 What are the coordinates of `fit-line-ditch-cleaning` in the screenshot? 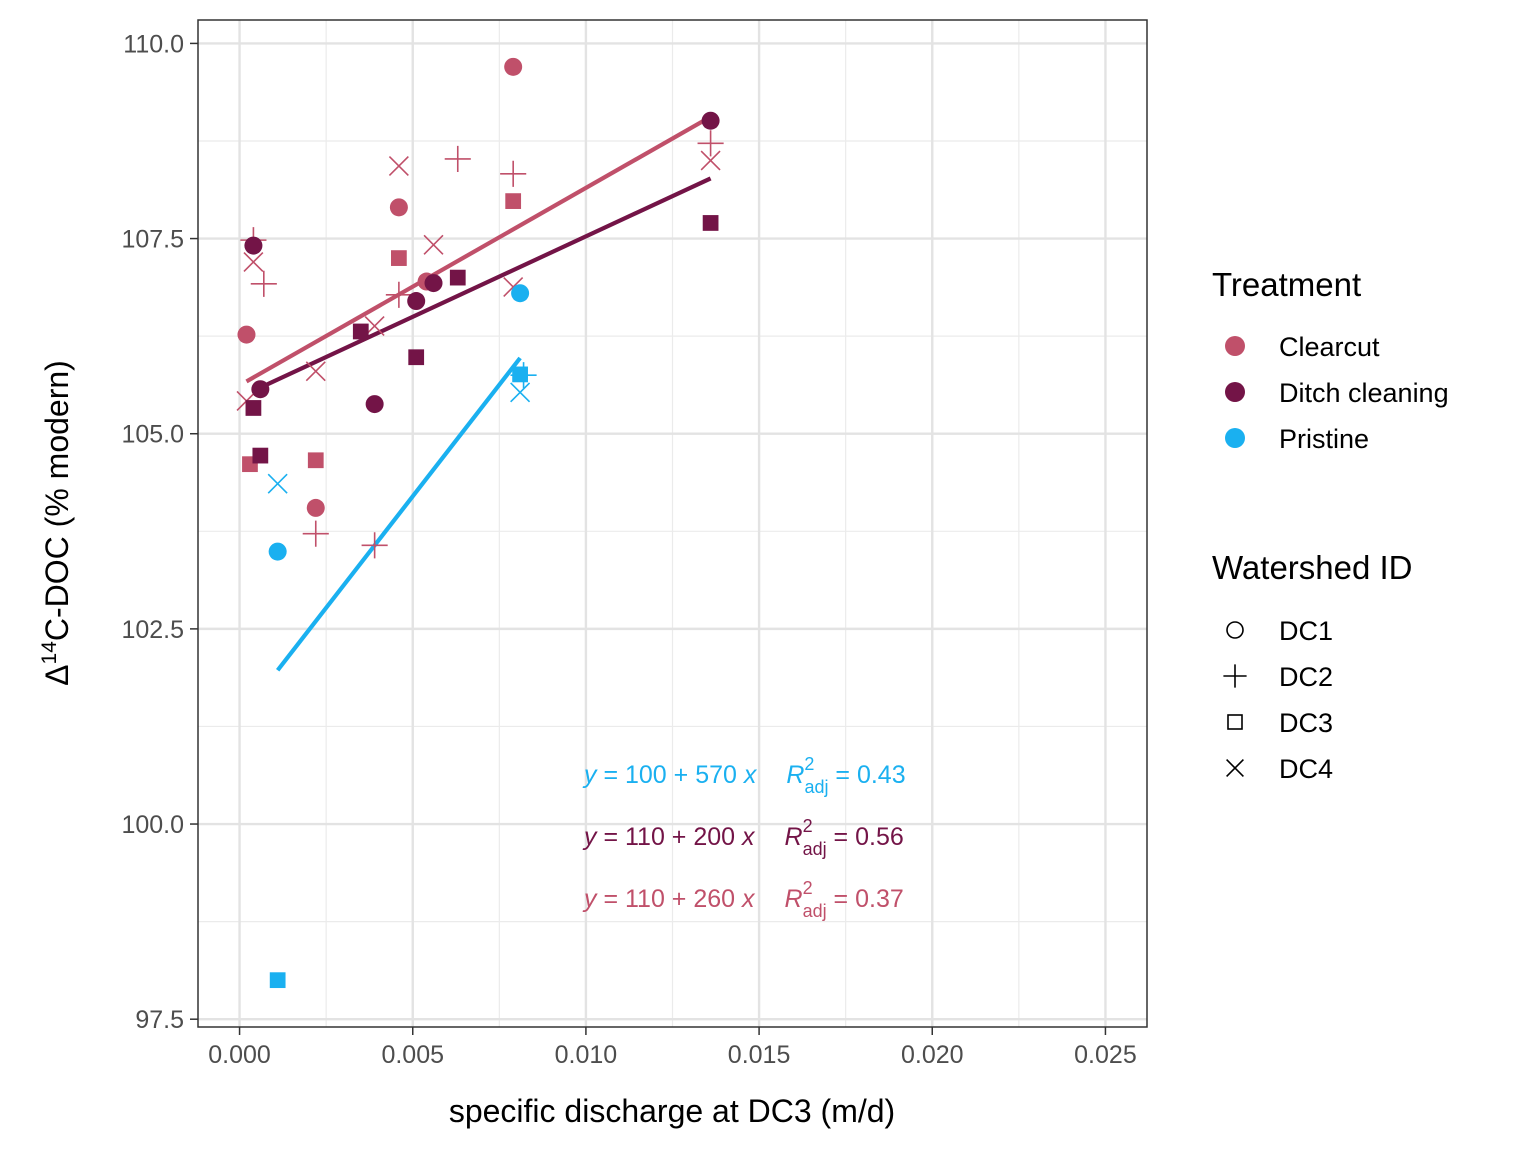 It's located at (482, 284).